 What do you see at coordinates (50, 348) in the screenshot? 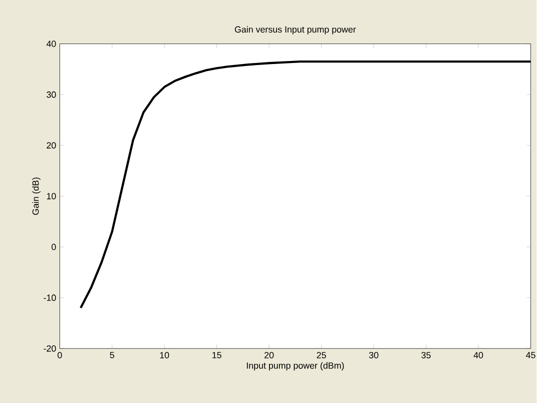
I see `y-tick-label: -20` at bounding box center [50, 348].